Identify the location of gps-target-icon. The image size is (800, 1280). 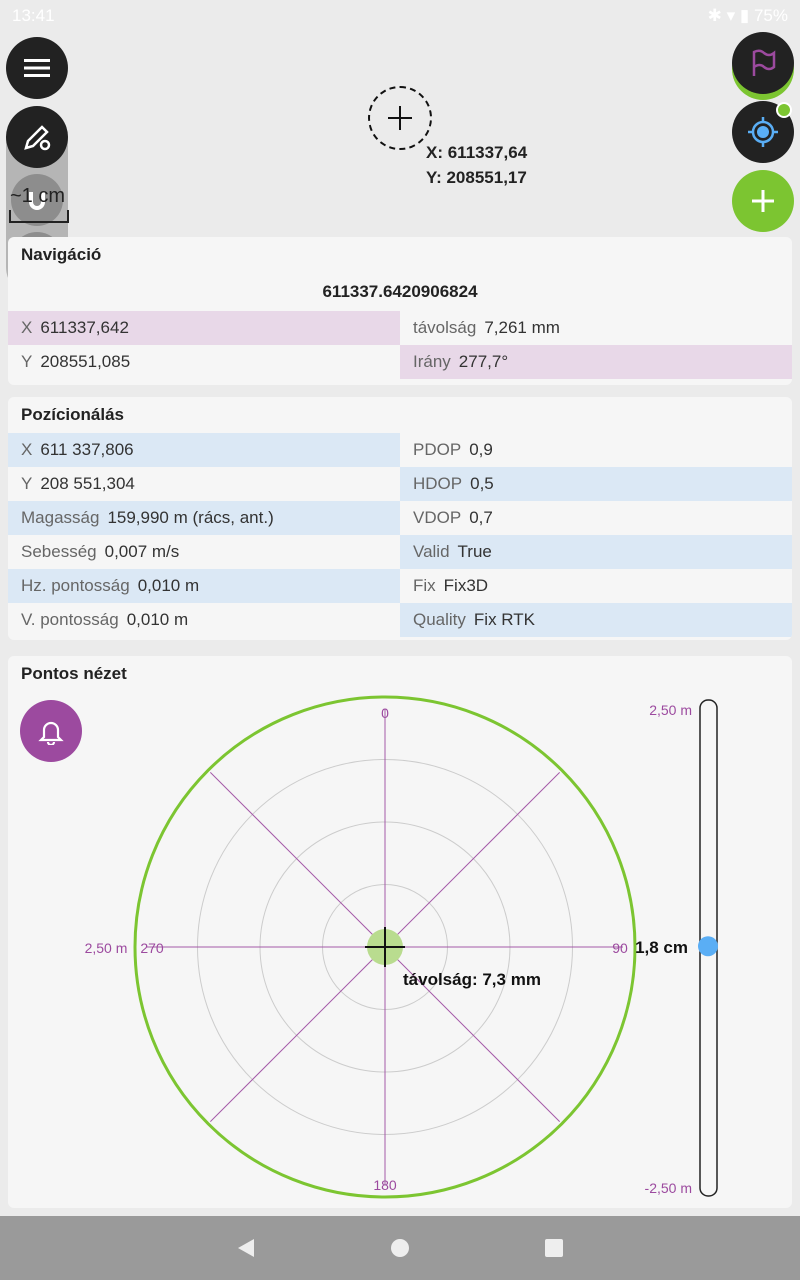
(763, 132).